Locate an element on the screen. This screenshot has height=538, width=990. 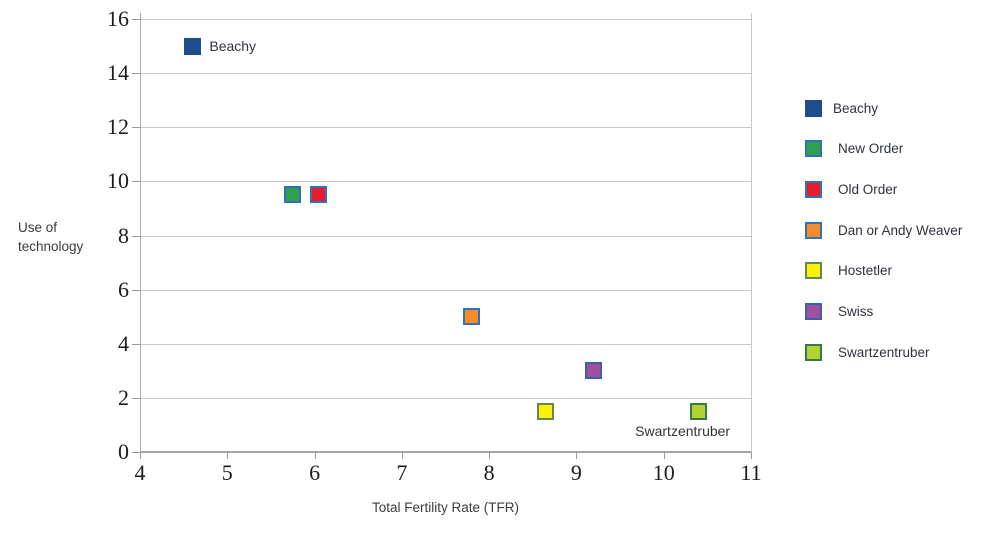
legend-item-swiss: Swiss is located at coordinates (839, 312).